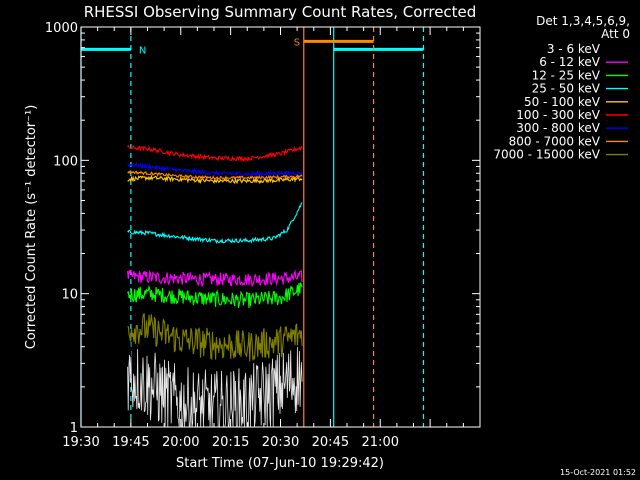 This screenshot has height=480, width=640. I want to click on x-tick-label-0: 19:30, so click(80, 442).